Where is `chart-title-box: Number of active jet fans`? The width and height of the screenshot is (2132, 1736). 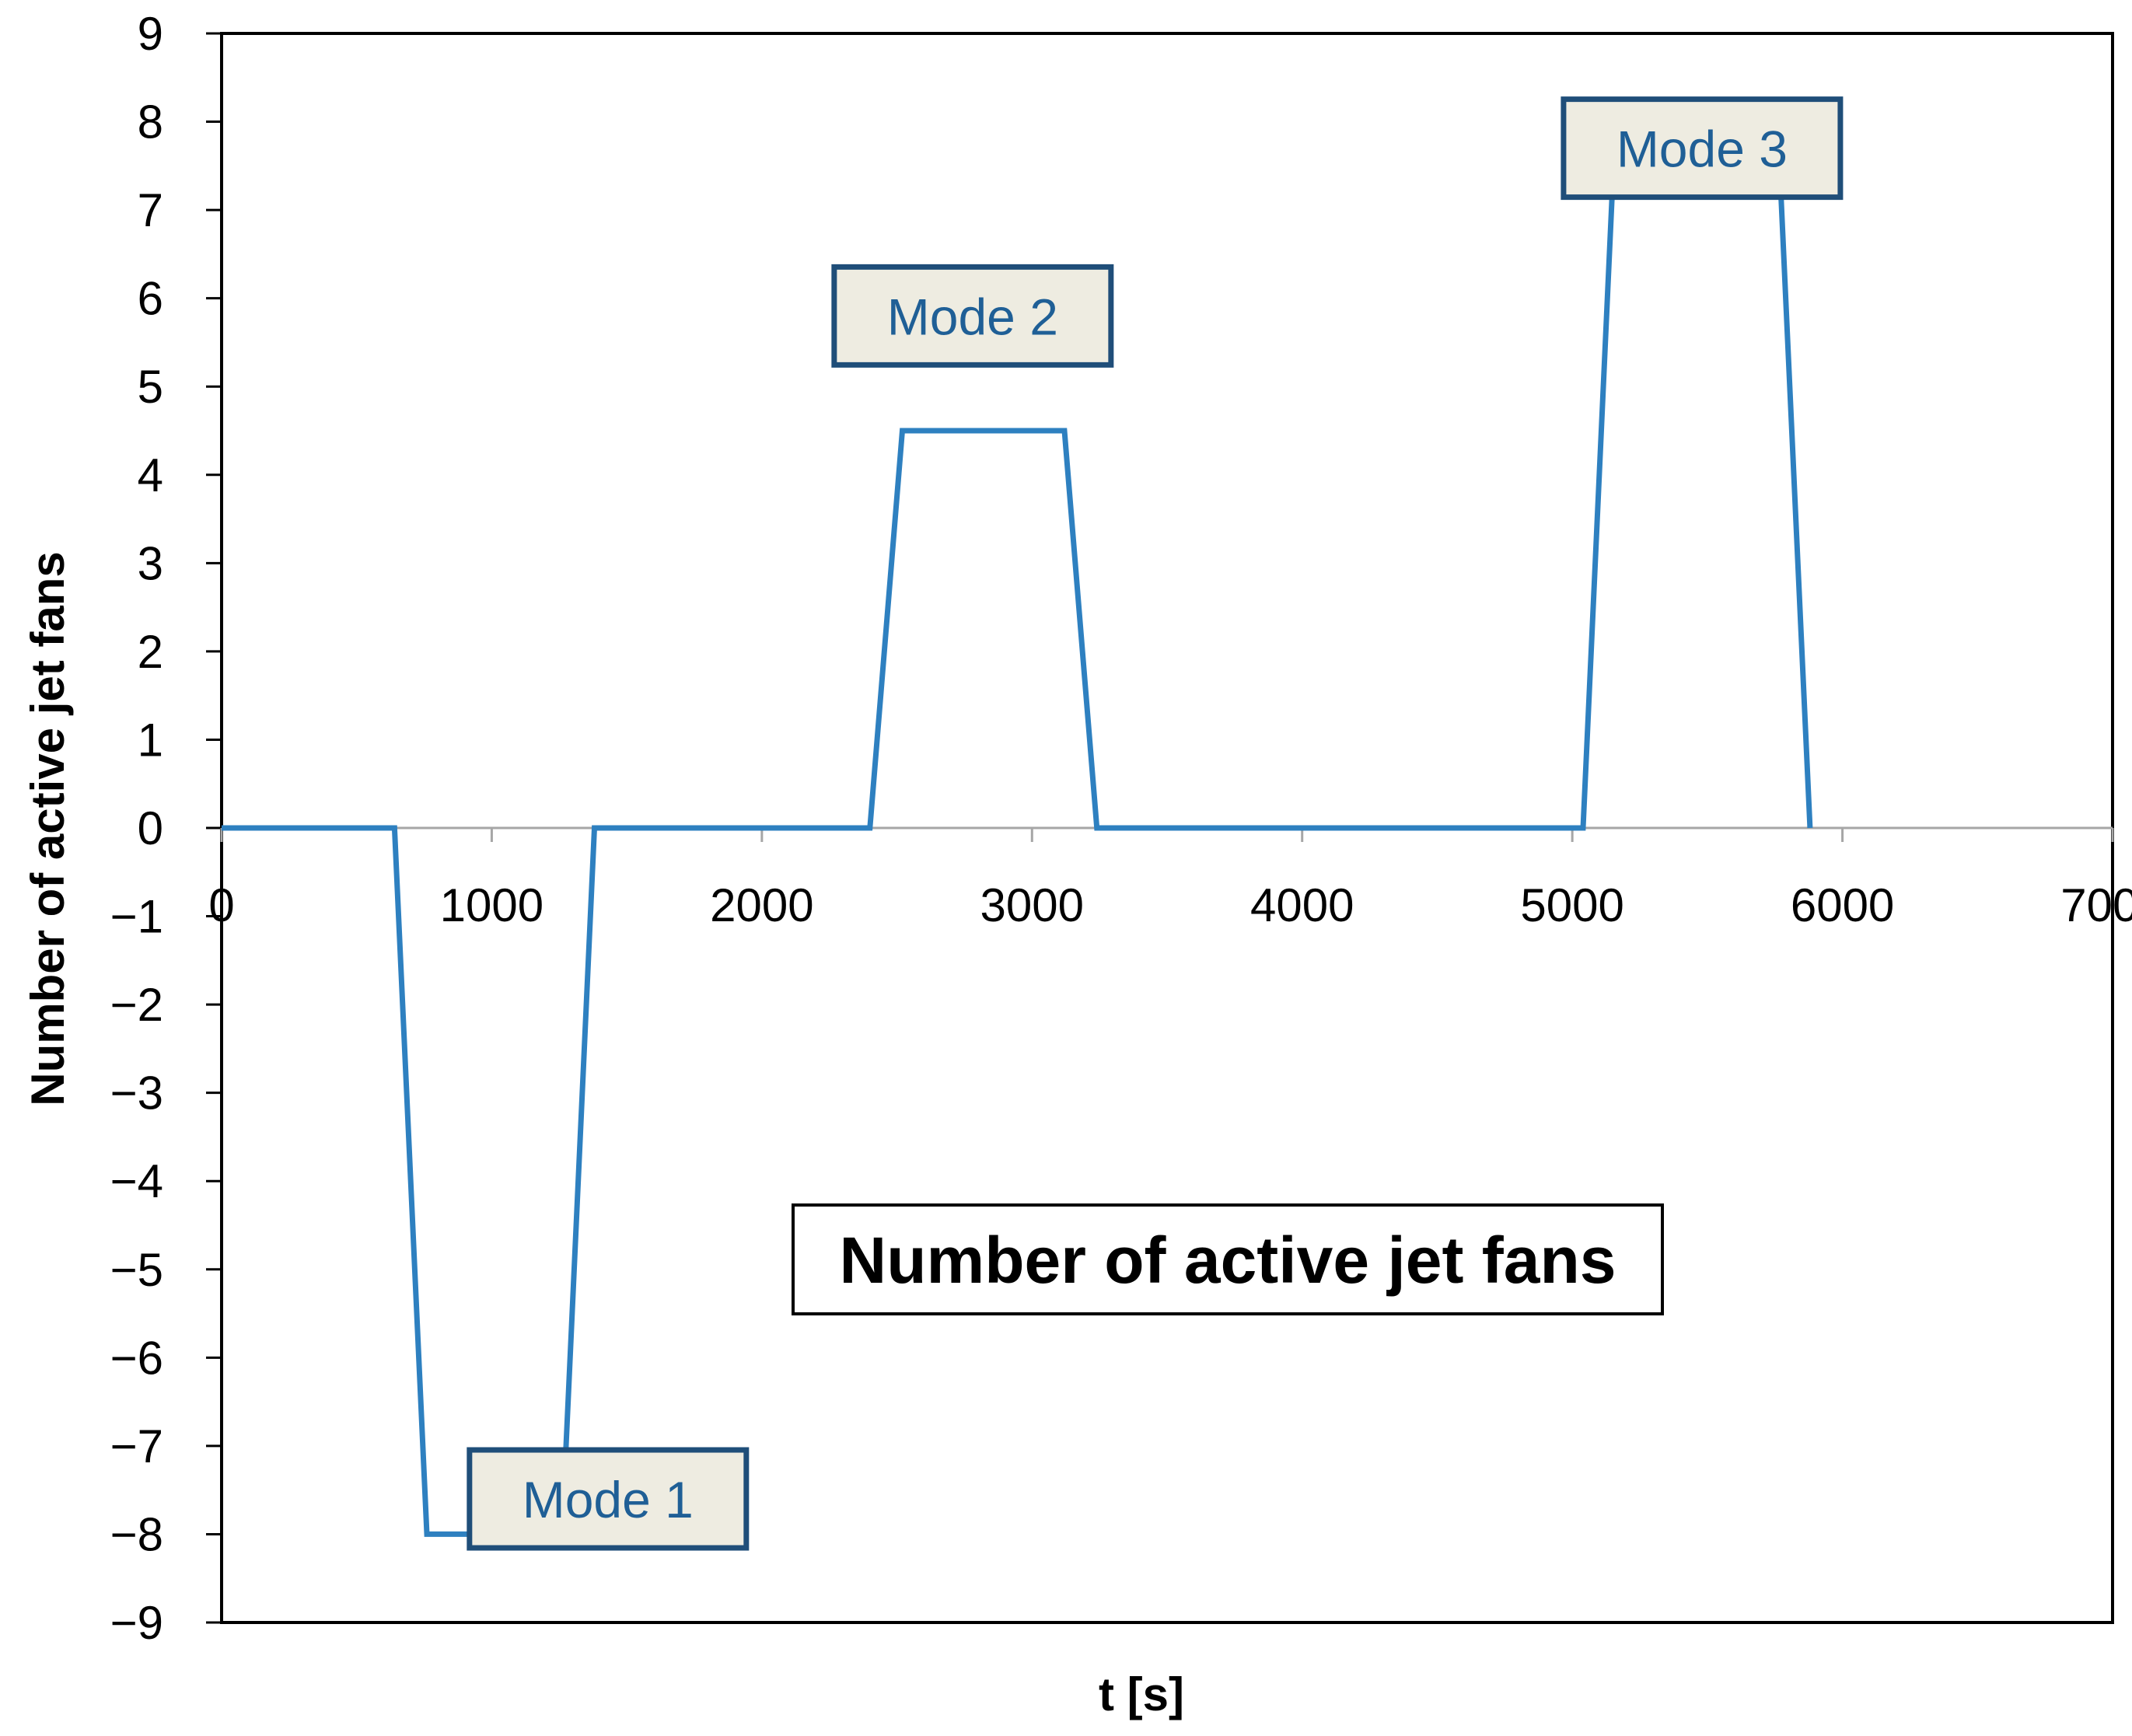 chart-title-box: Number of active jet fans is located at coordinates (1228, 1259).